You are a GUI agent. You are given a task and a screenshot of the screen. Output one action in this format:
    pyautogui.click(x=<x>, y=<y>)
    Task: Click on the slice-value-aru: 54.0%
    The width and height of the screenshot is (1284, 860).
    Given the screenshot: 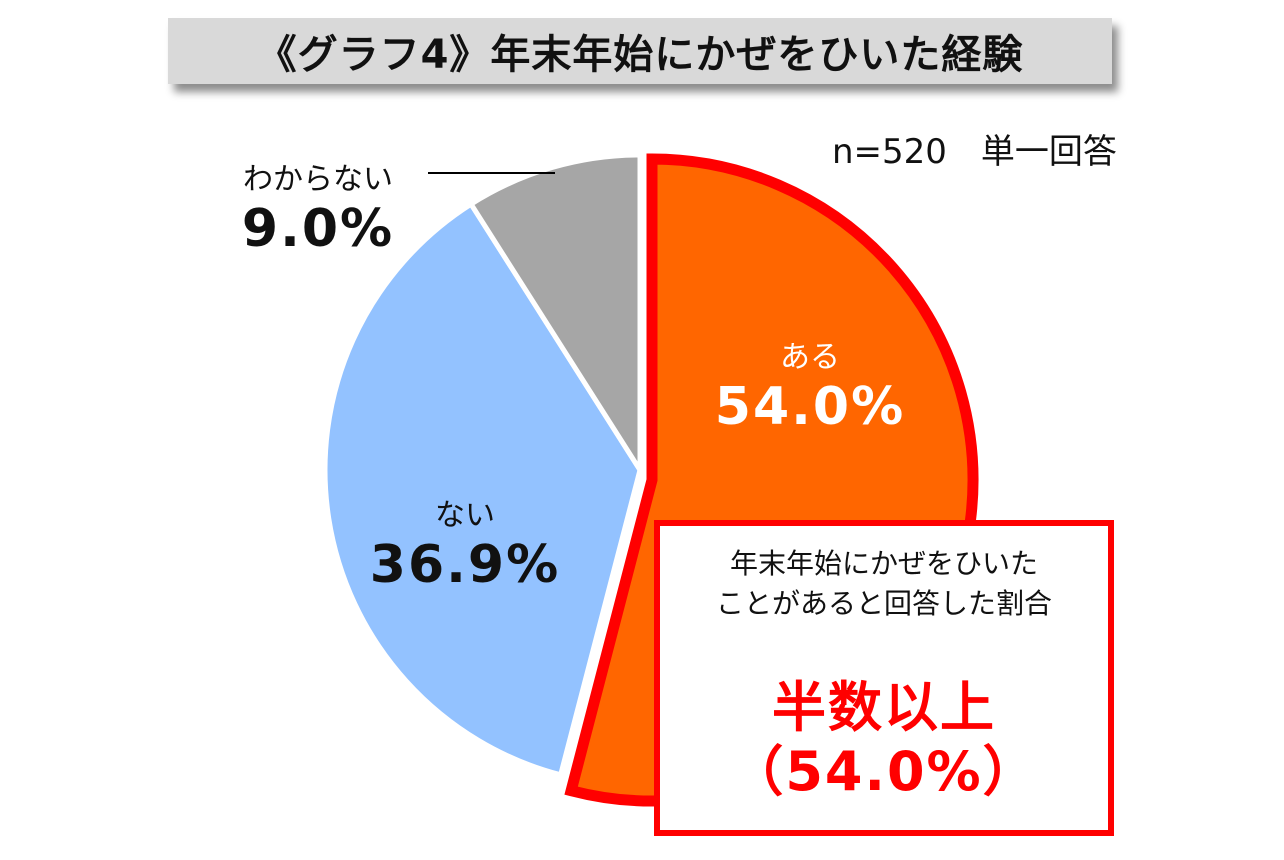 What is the action you would take?
    pyautogui.click(x=810, y=407)
    